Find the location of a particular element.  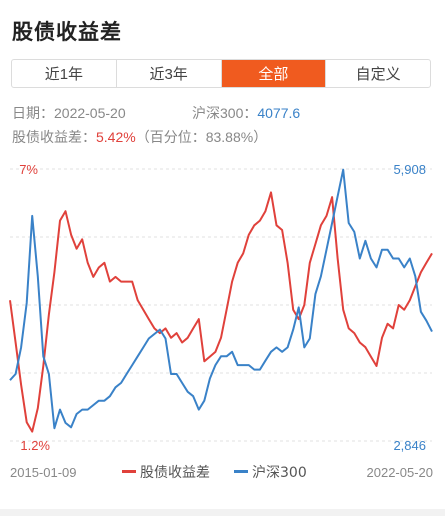

info-row-date-index: 日期：2022-05-20 沪深300：4077.6 is located at coordinates (156, 113).